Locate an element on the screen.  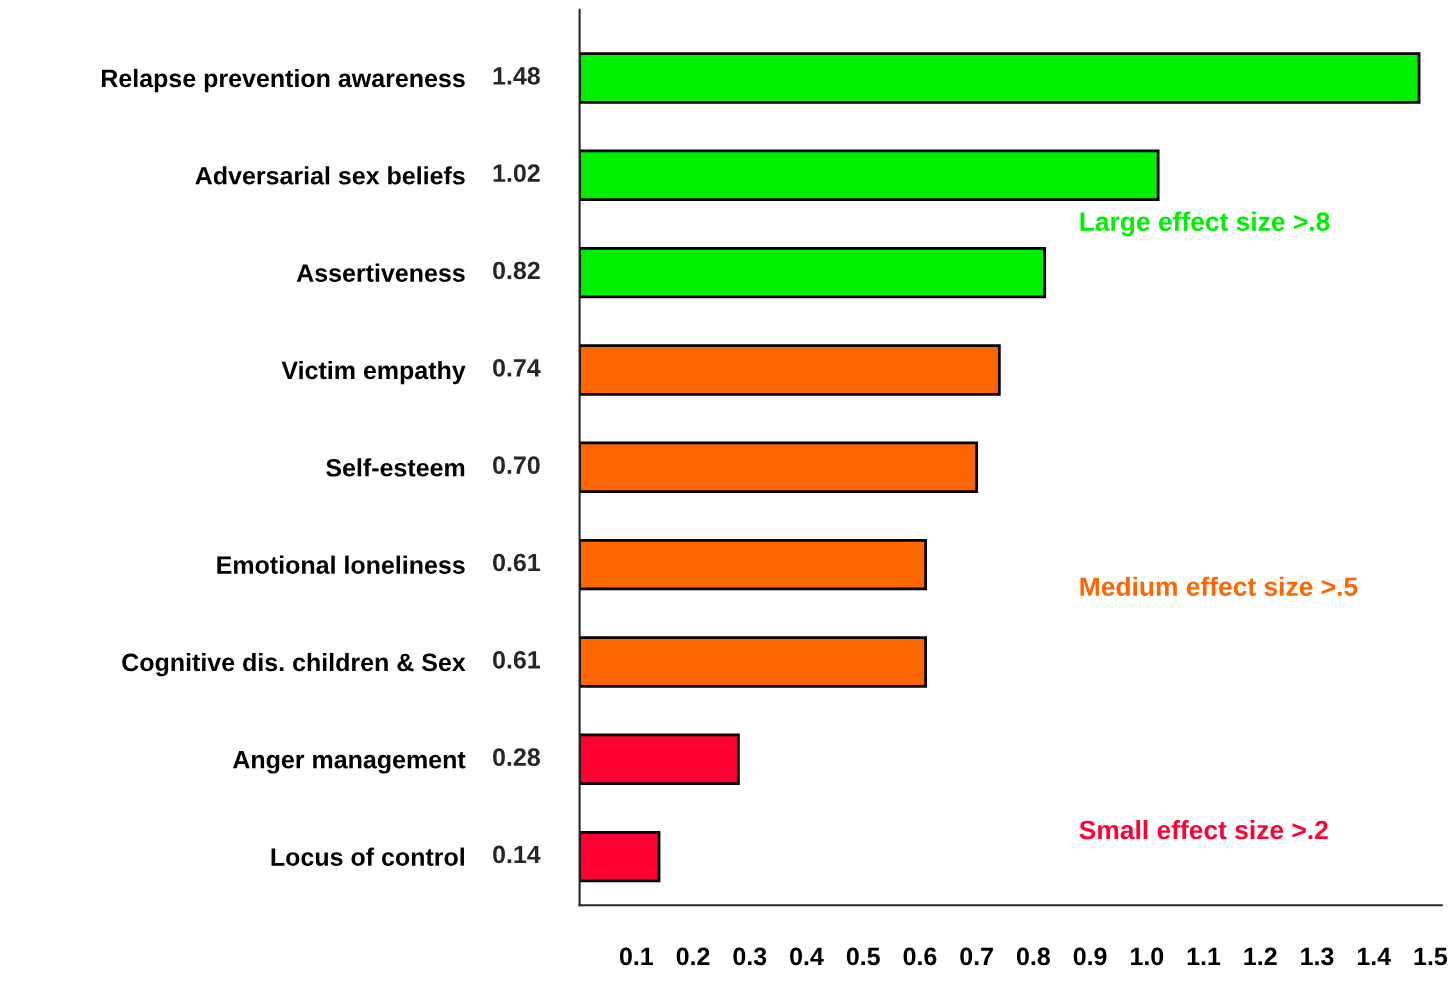
x-tick-label: 1.3 is located at coordinates (1317, 956).